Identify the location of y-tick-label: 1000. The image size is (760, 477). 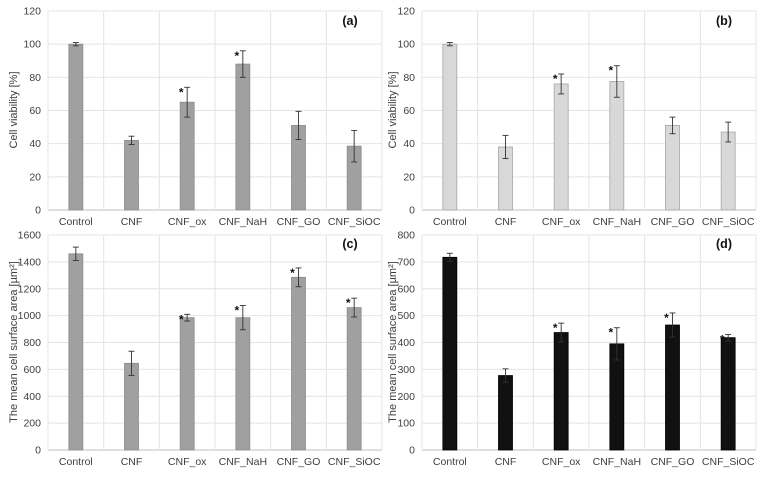
(30, 316).